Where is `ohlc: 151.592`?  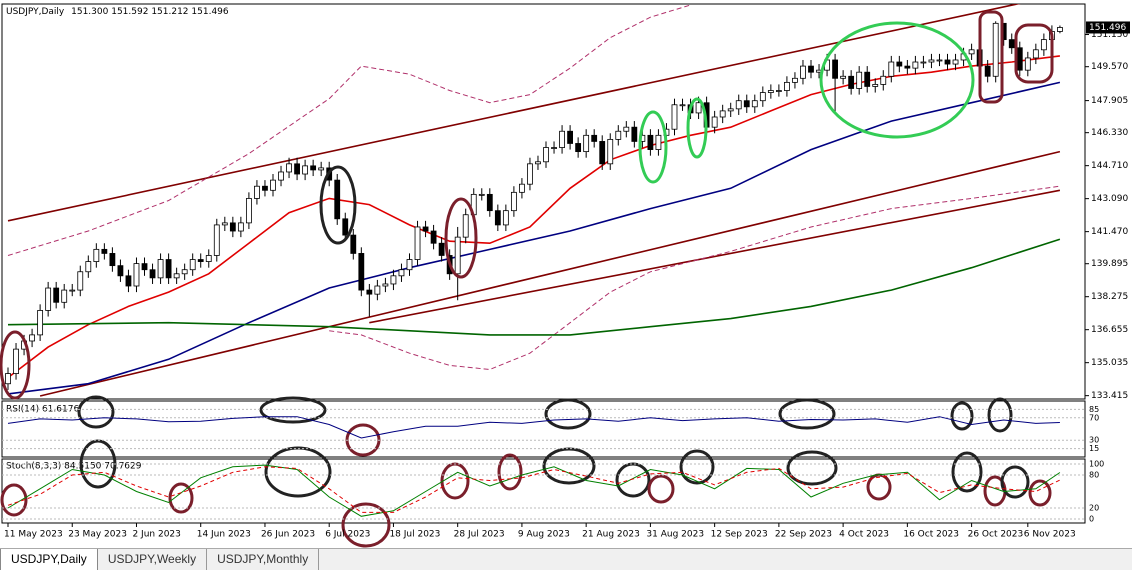 ohlc: 151.592 is located at coordinates (129, 12).